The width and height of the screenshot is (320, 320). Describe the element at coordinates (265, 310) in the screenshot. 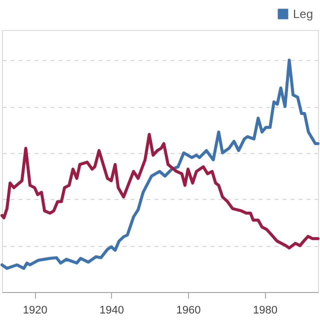

I see `x-tick-label: 1980` at that location.